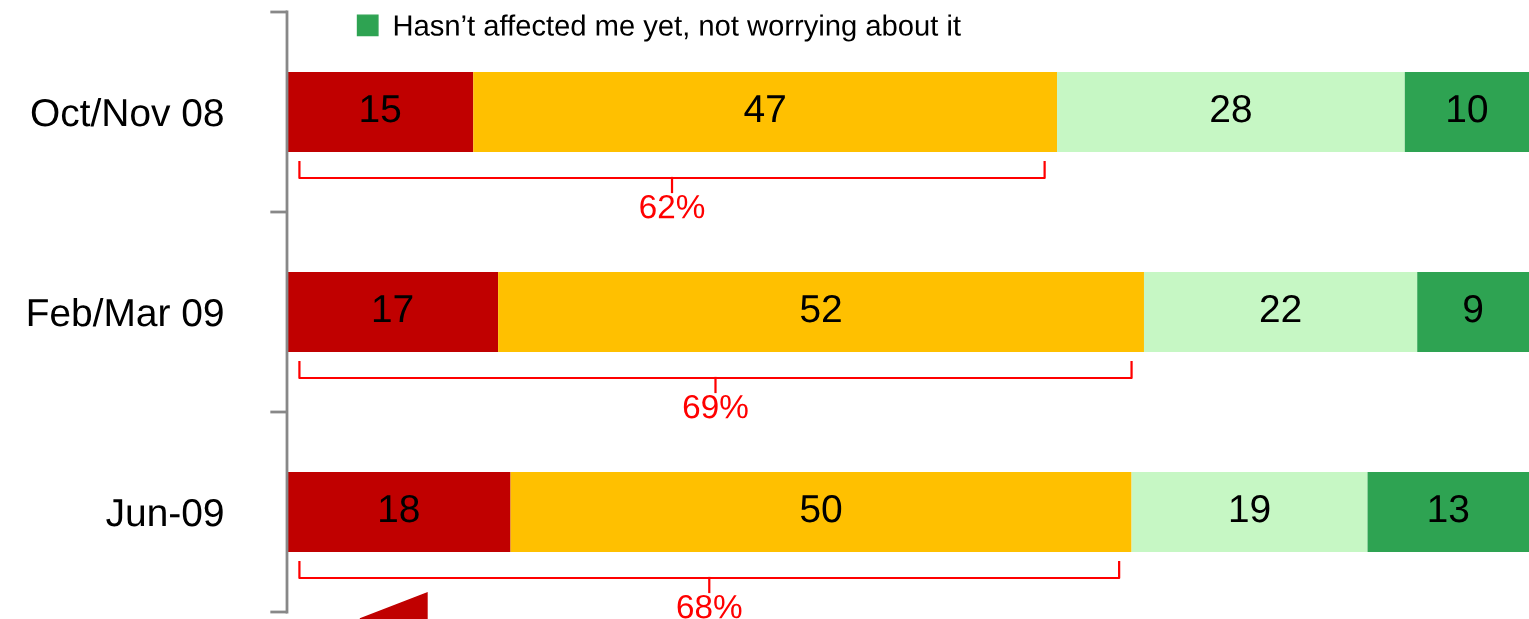  I want to click on data-label: 10, so click(1468, 108).